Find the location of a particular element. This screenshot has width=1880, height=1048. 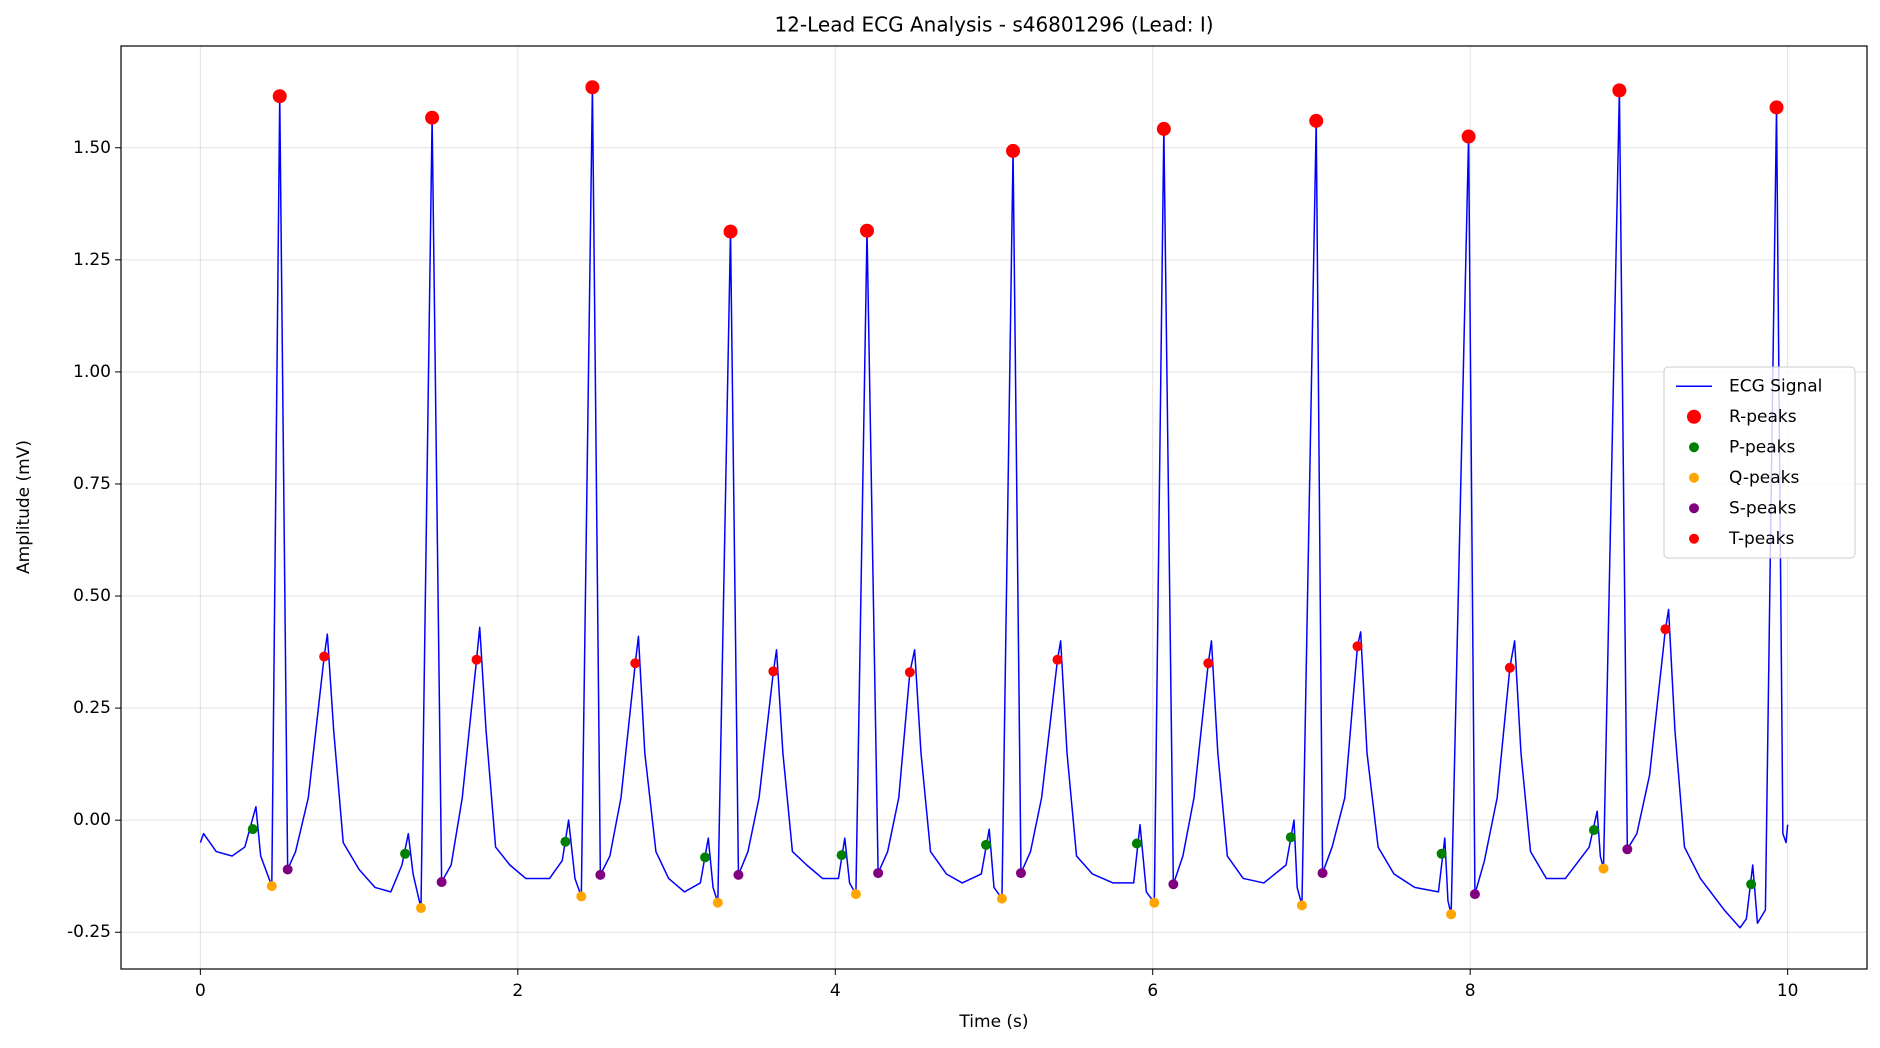

x-tick-label: 4 is located at coordinates (835, 991).